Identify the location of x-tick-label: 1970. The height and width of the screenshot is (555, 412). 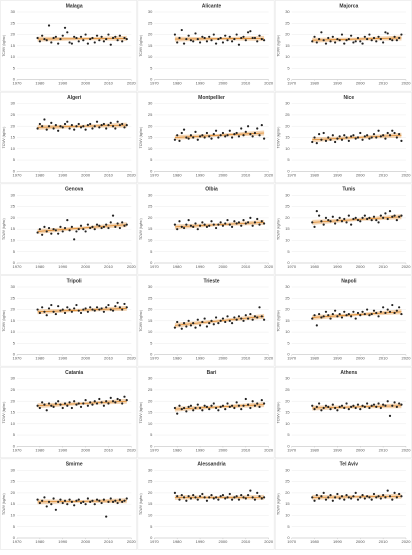
(292, 449).